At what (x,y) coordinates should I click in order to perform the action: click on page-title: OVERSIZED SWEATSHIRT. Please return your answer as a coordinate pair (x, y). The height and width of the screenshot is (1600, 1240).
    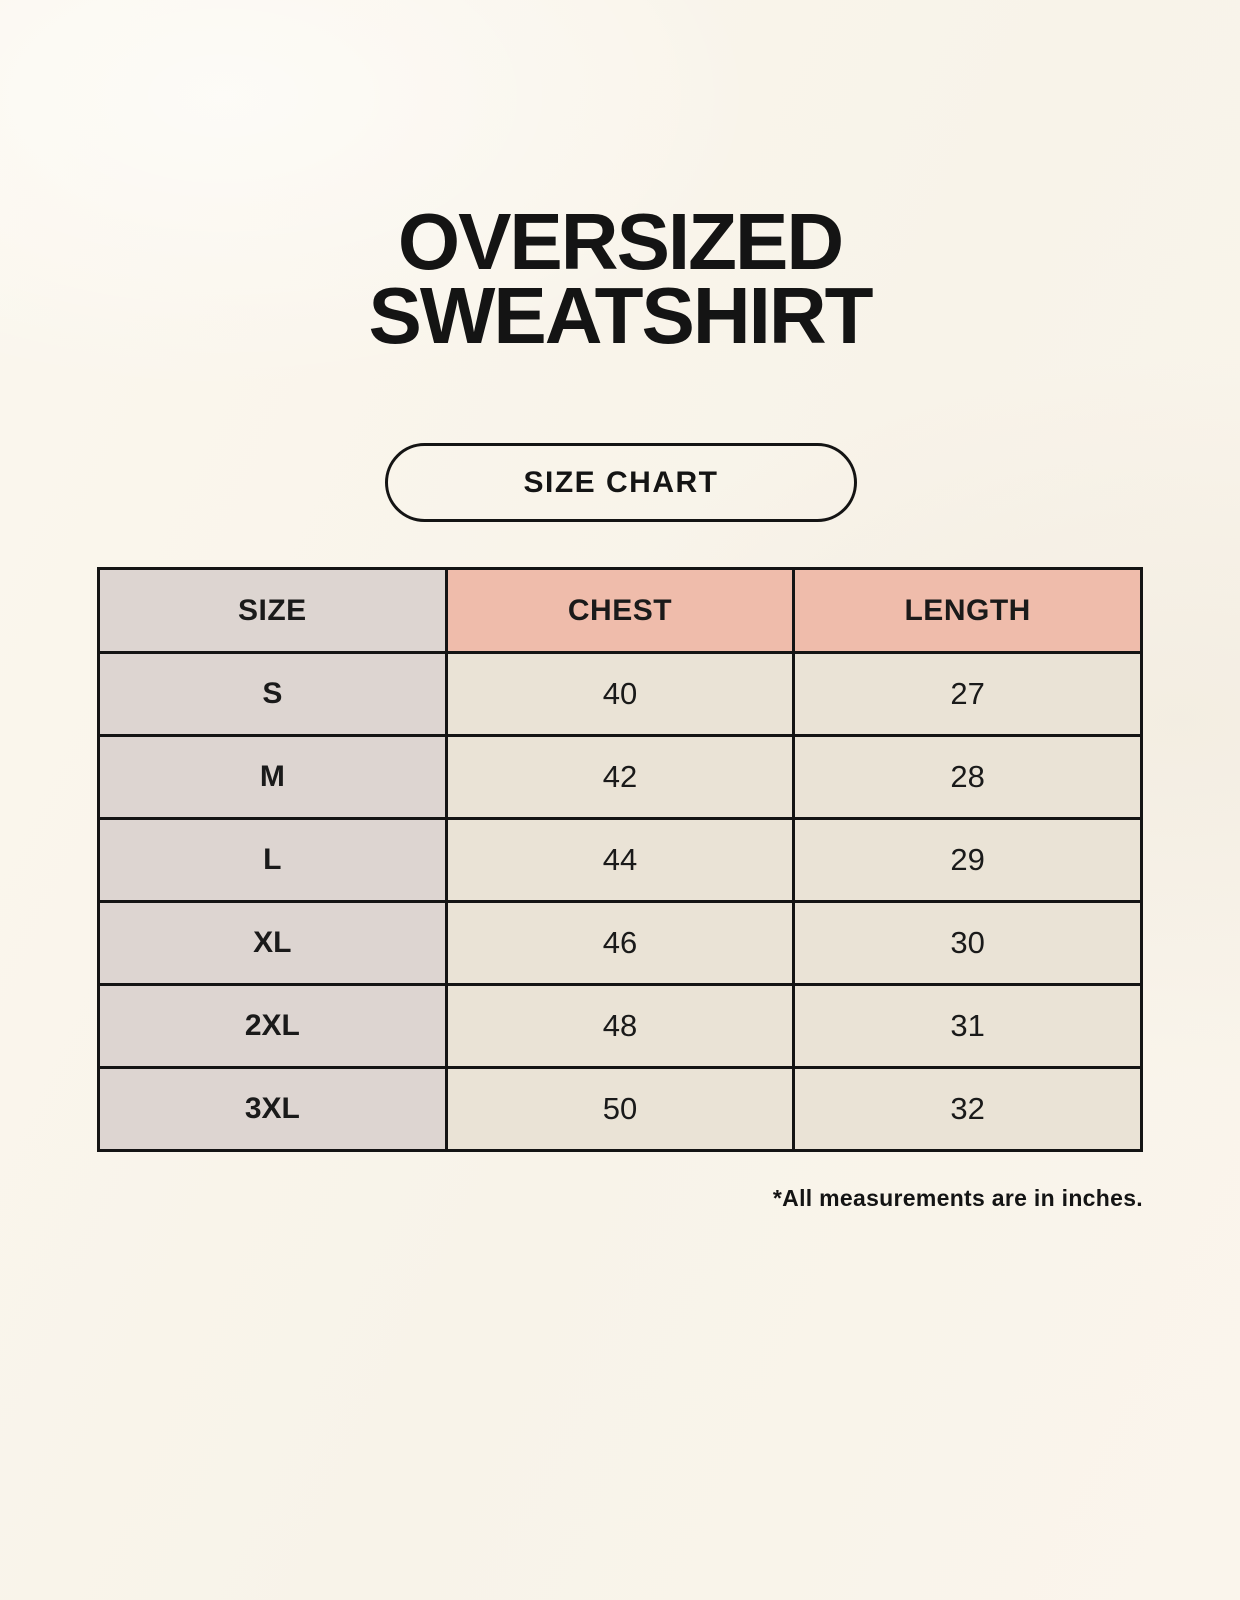
    Looking at the image, I should click on (620, 279).